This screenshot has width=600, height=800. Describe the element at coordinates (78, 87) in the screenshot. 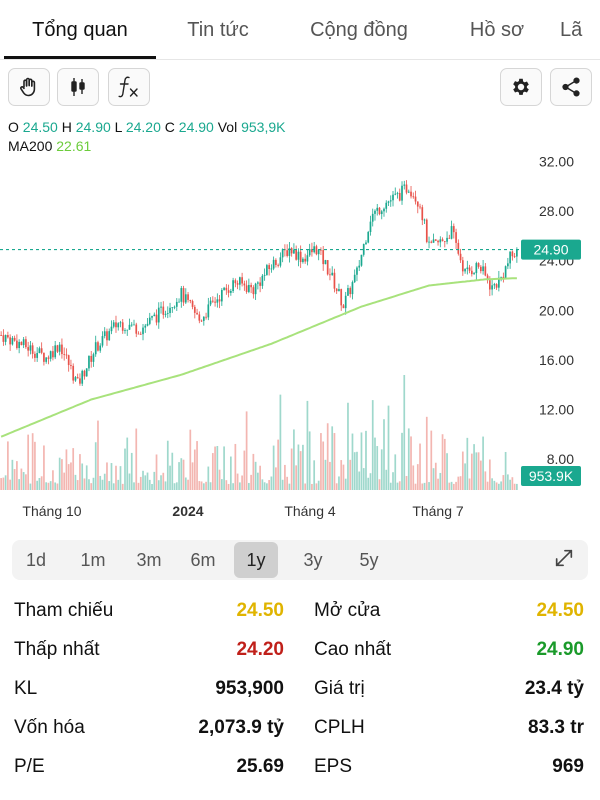

I see `chart-type-button` at that location.